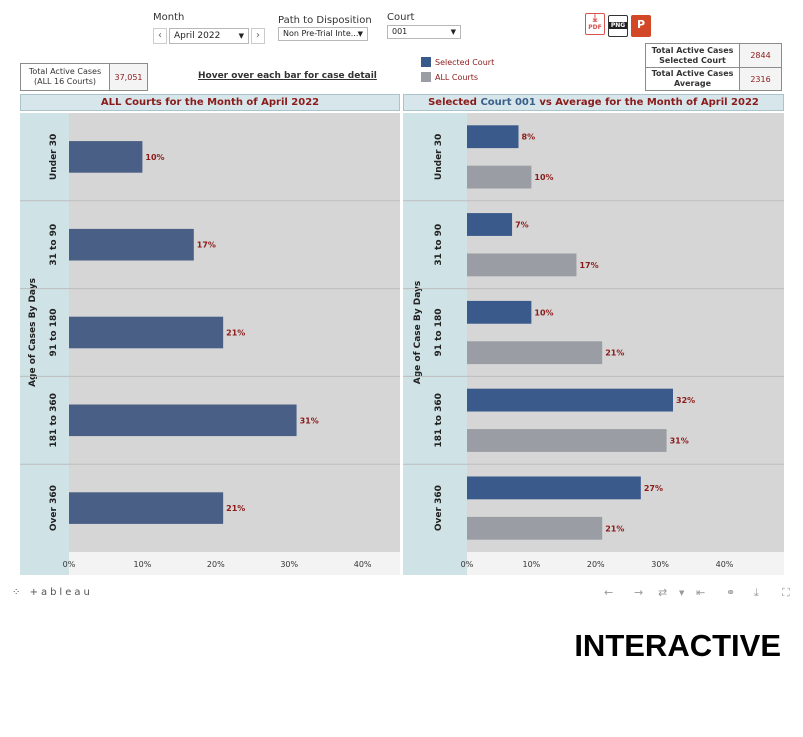 This screenshot has width=803, height=737. Describe the element at coordinates (756, 592) in the screenshot. I see `download-icon: ⤓` at that location.